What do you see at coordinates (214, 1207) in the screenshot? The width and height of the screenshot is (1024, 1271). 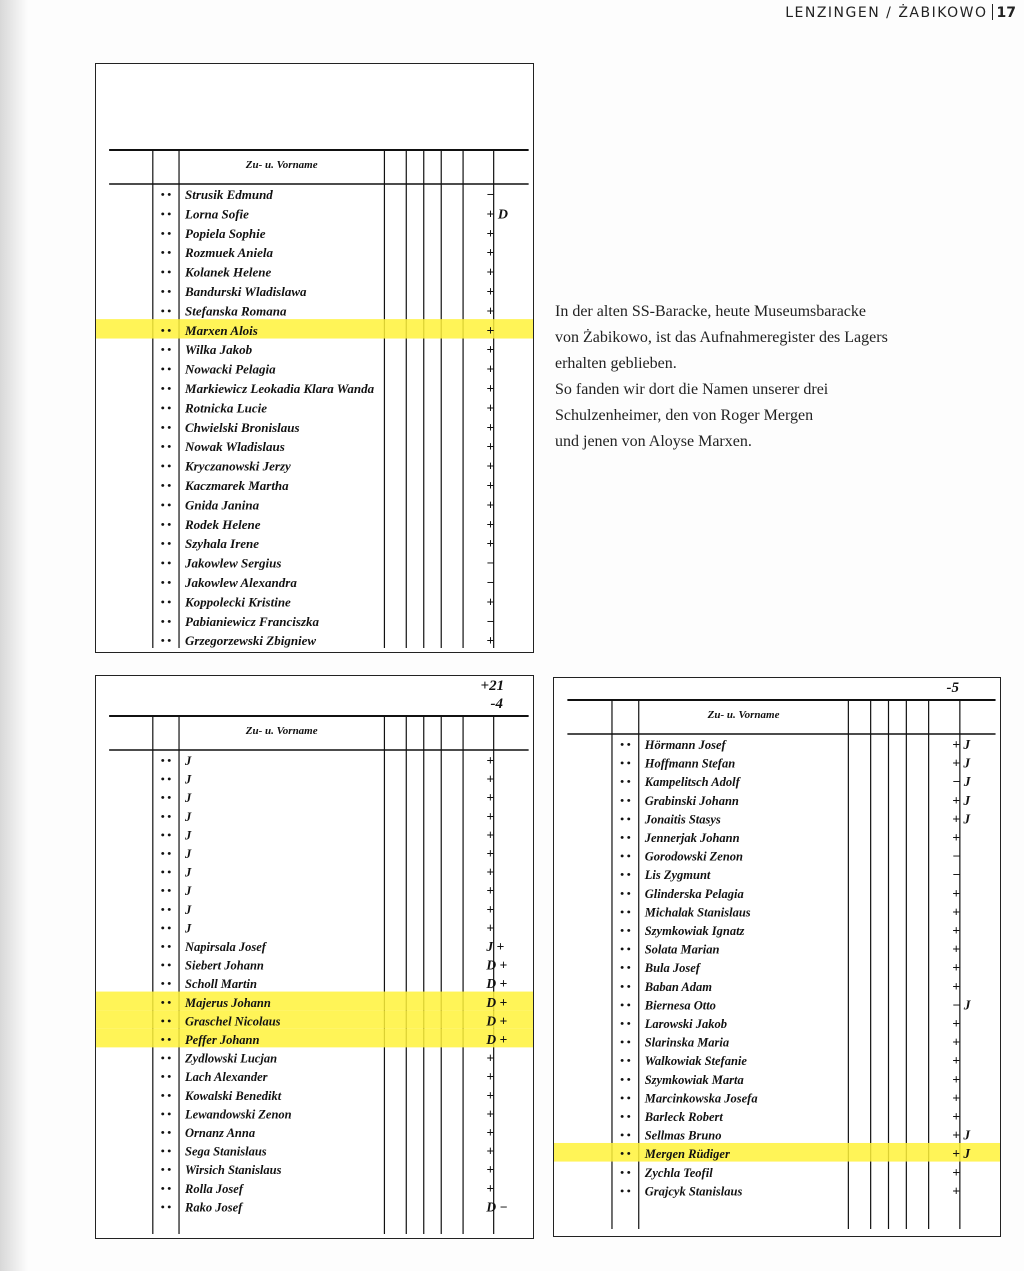 I see `entry-name: Rako Josef` at bounding box center [214, 1207].